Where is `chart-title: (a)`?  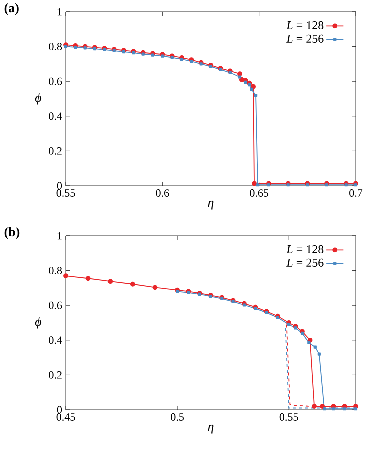
chart-title: (a) is located at coordinates (11, 9).